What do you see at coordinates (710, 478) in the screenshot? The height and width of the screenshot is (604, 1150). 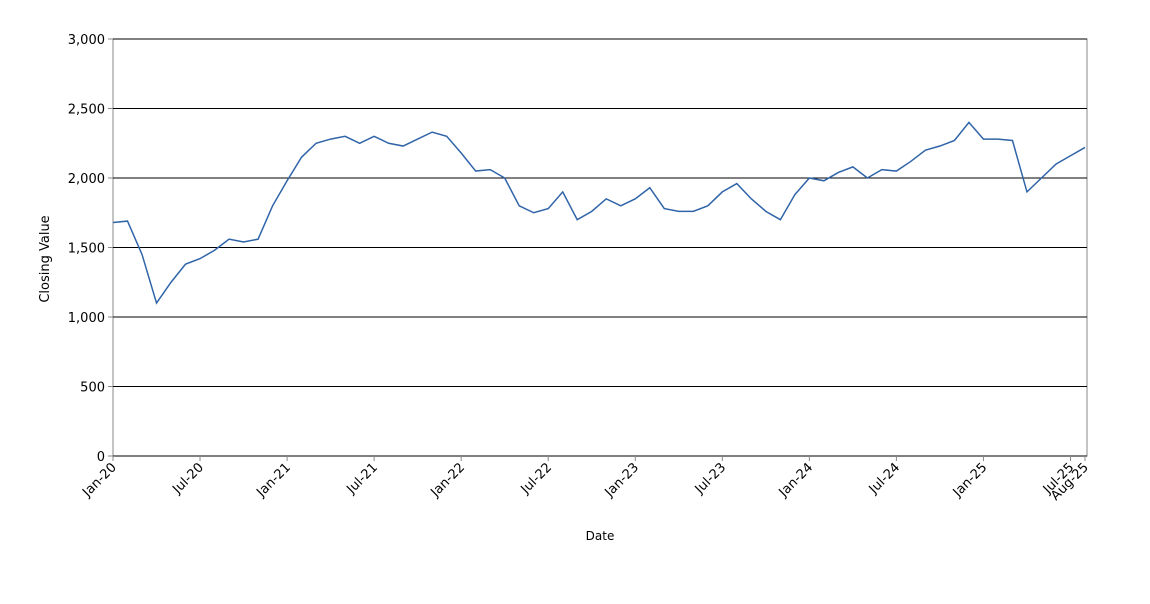 I see `x-tick-label: Jul-23` at bounding box center [710, 478].